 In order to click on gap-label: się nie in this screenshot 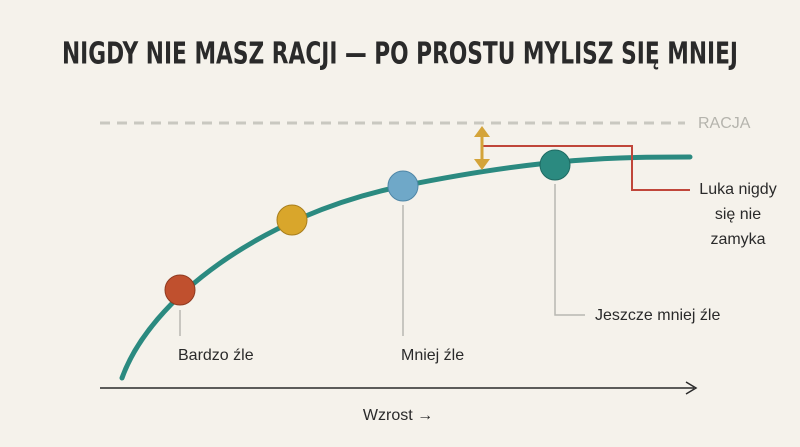, I will do `click(738, 214)`.